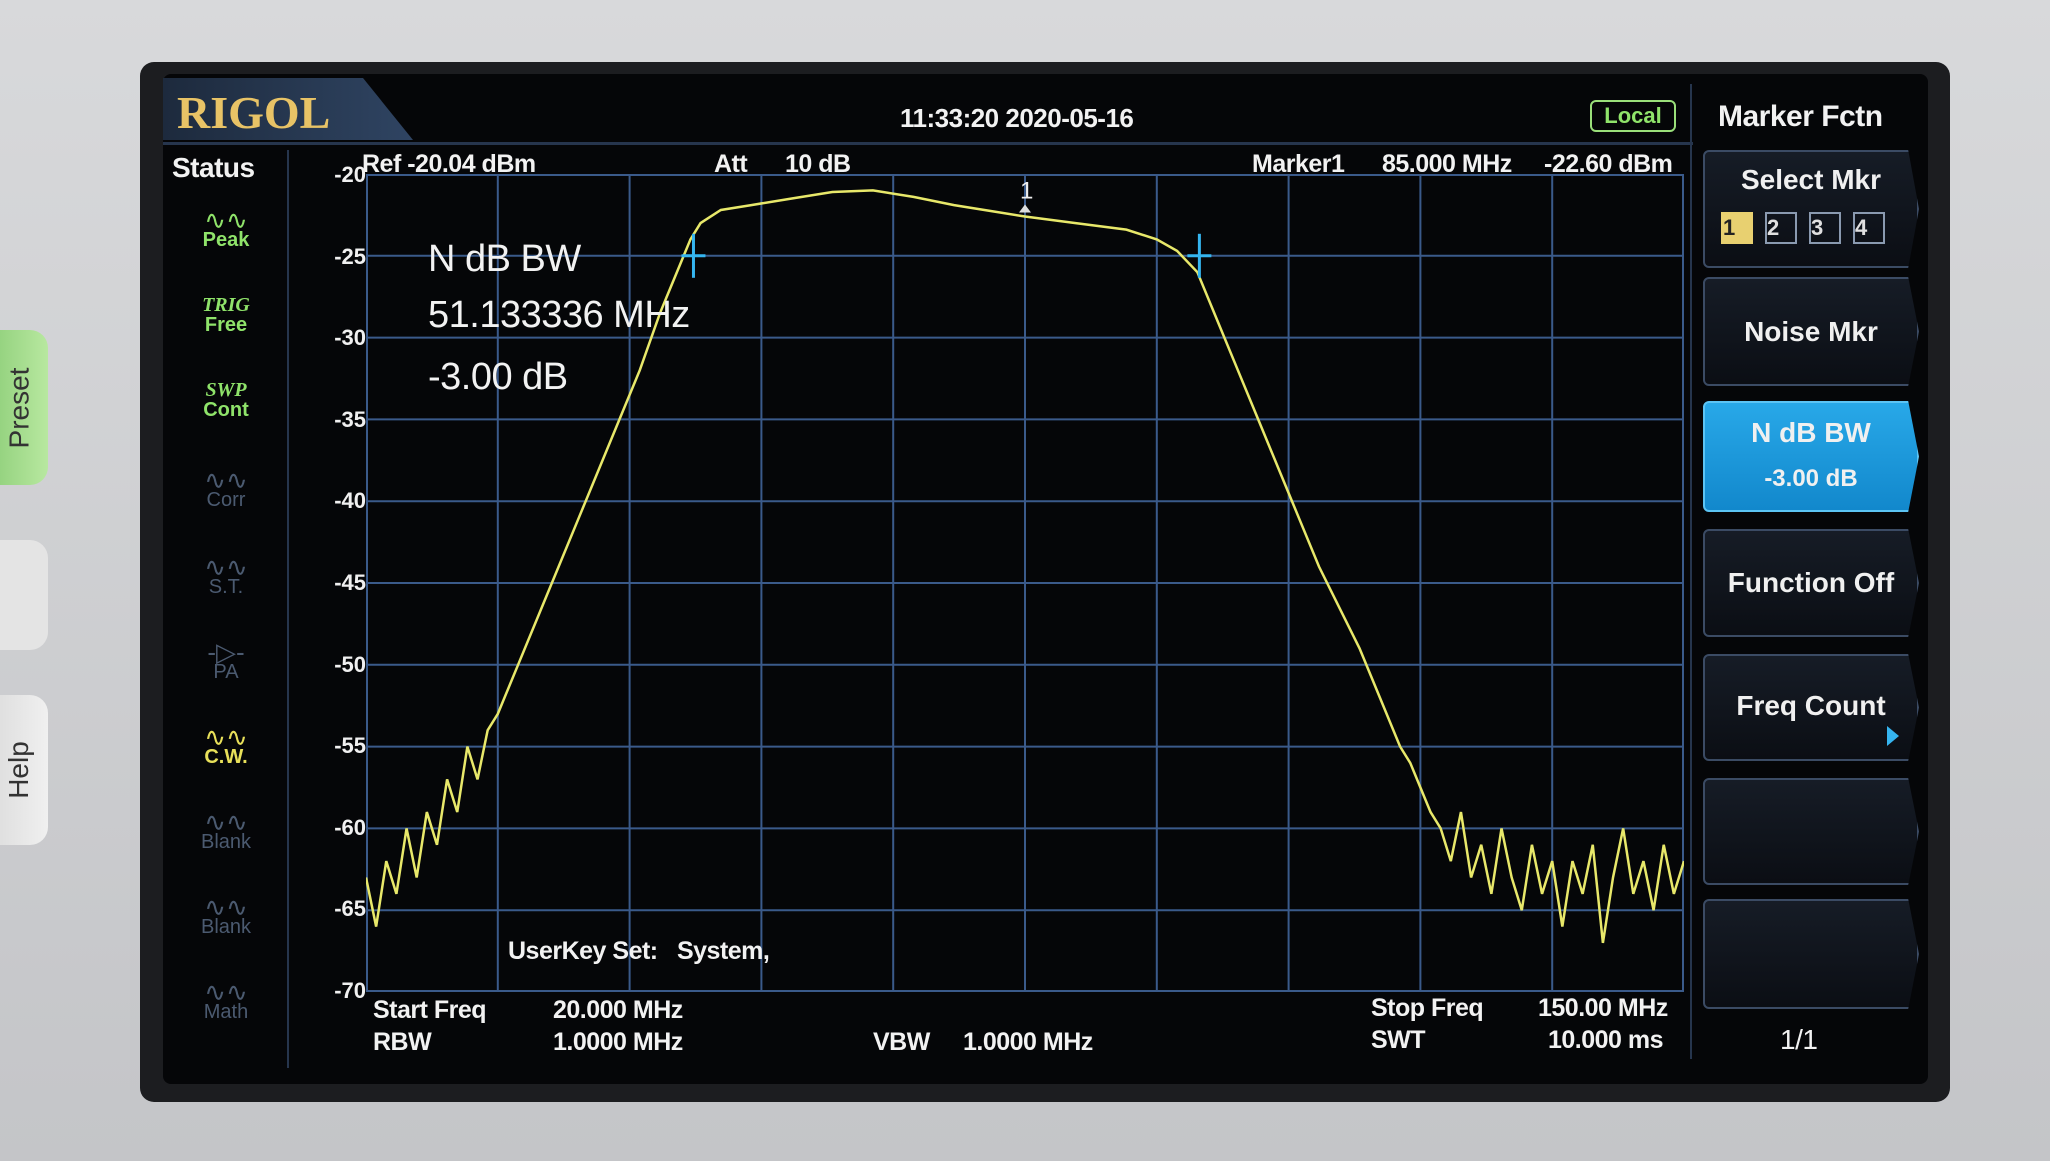  I want to click on softkey-divider, so click(1691, 571).